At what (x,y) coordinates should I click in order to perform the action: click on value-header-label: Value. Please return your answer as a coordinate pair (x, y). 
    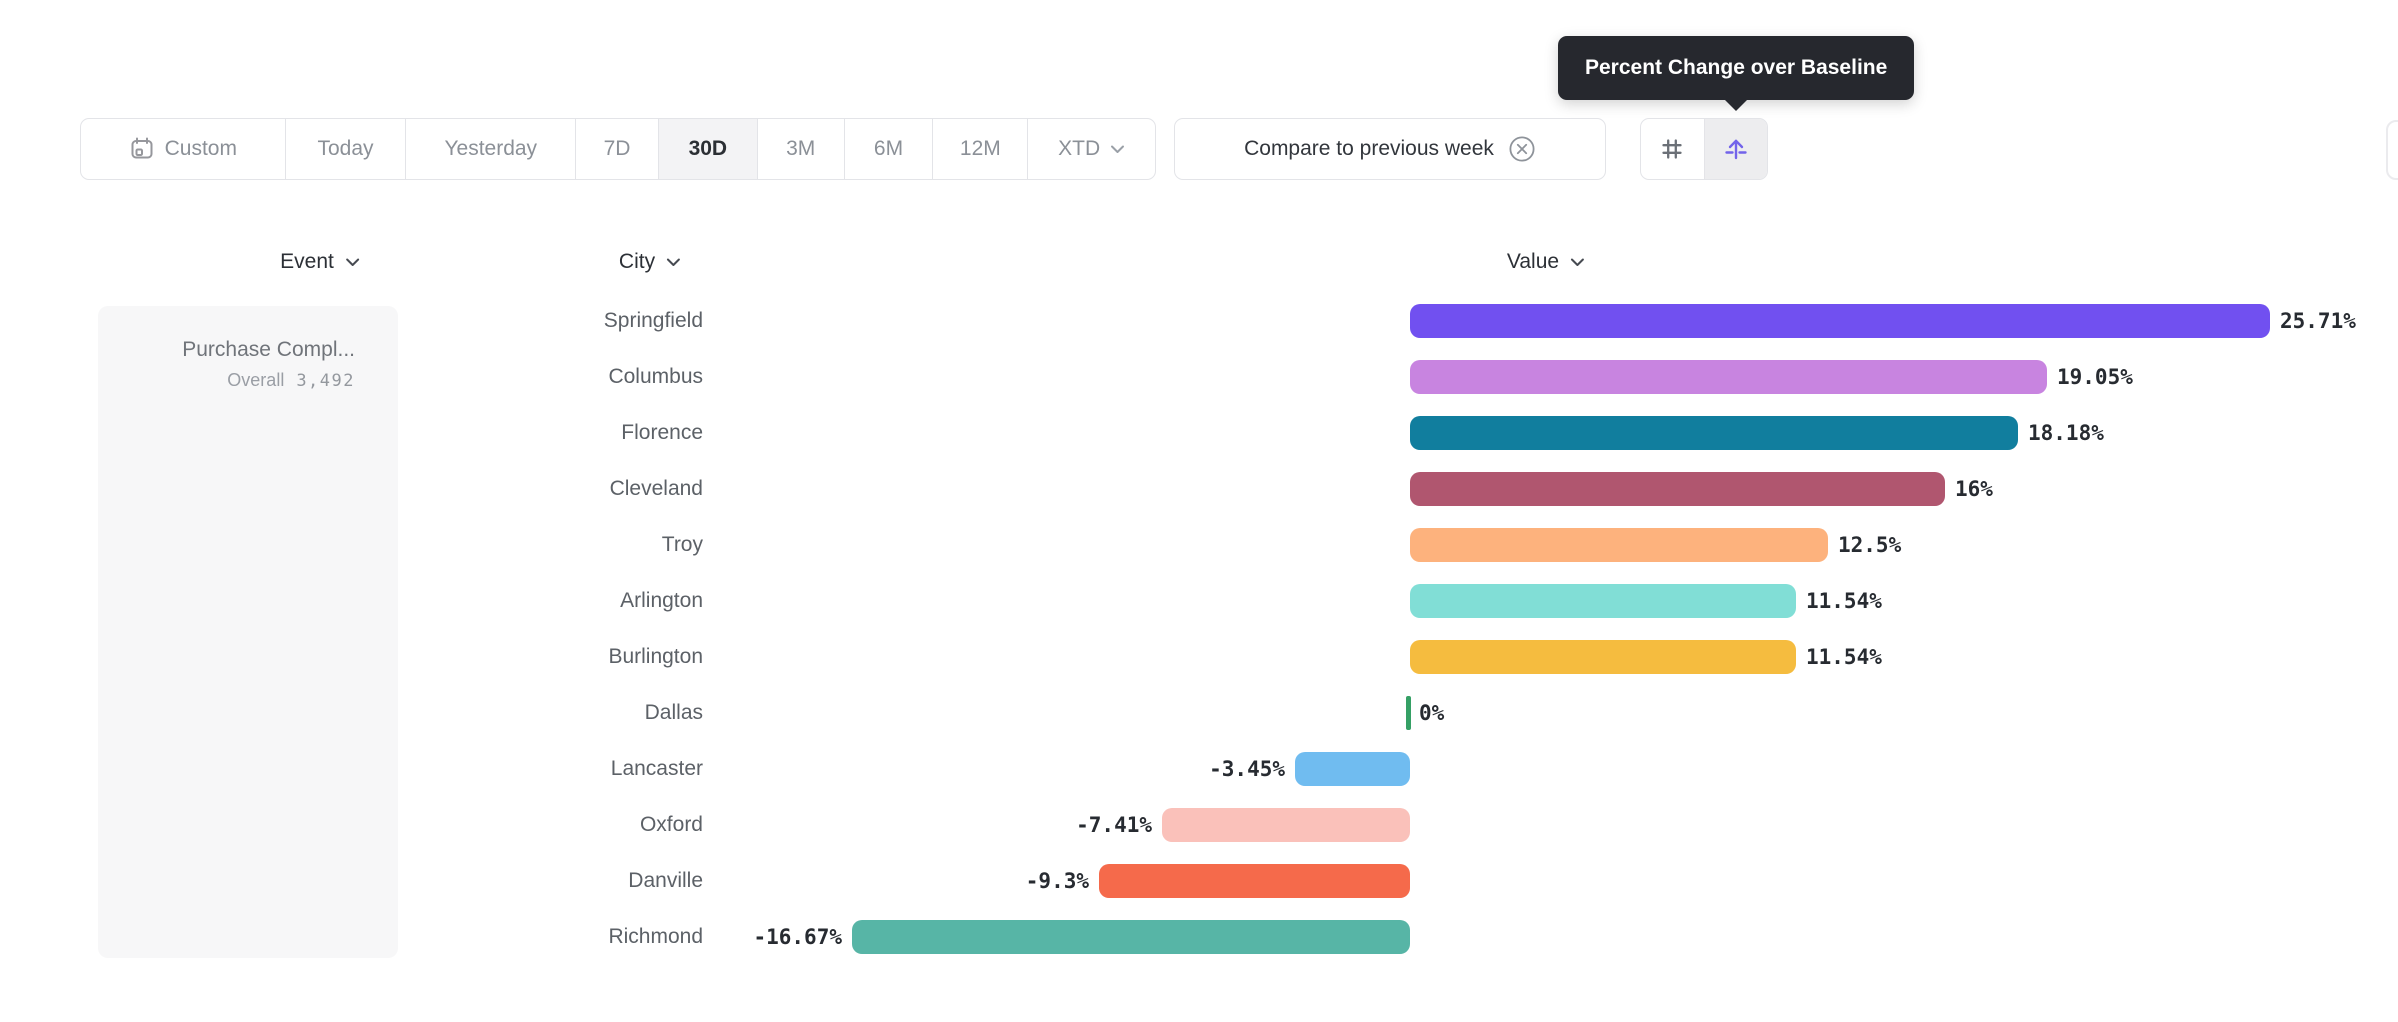
    Looking at the image, I should click on (1533, 261).